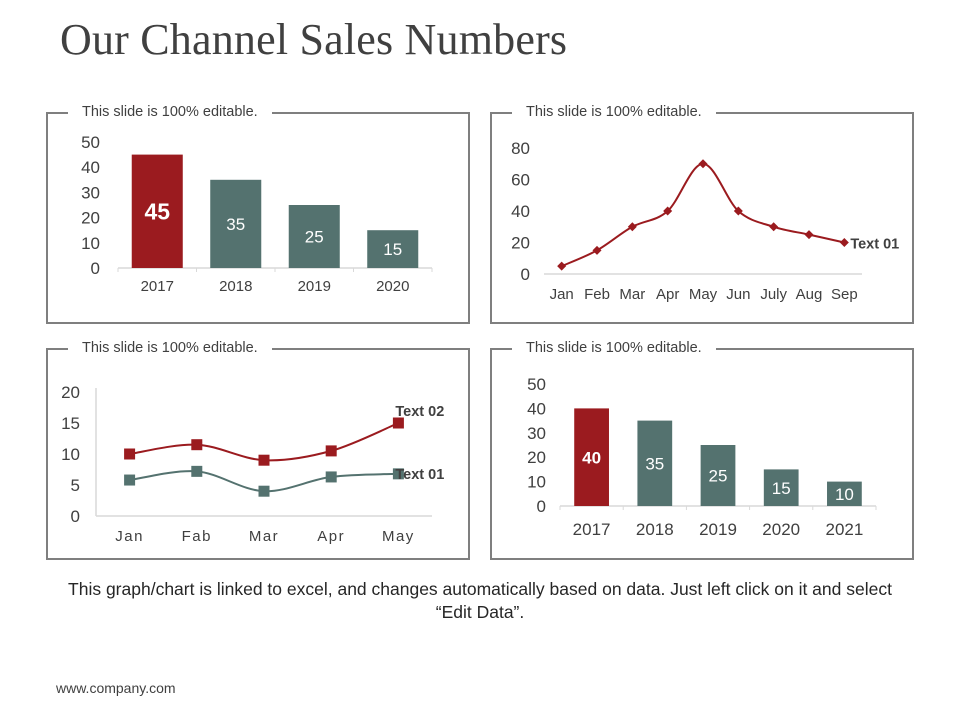 The image size is (960, 720). What do you see at coordinates (738, 294) in the screenshot?
I see `x-tick-label: Jun` at bounding box center [738, 294].